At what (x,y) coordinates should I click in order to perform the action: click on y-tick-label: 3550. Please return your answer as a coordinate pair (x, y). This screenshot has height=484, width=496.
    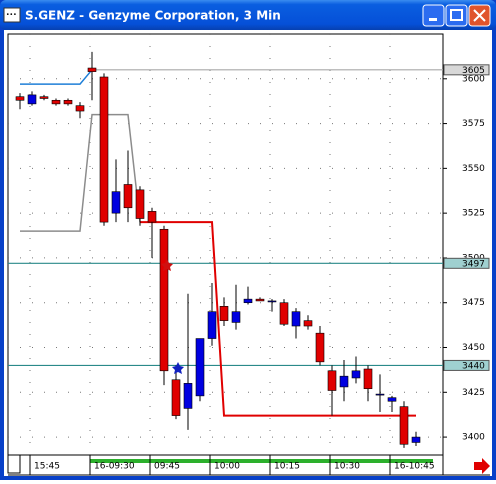
    Looking at the image, I should click on (473, 169).